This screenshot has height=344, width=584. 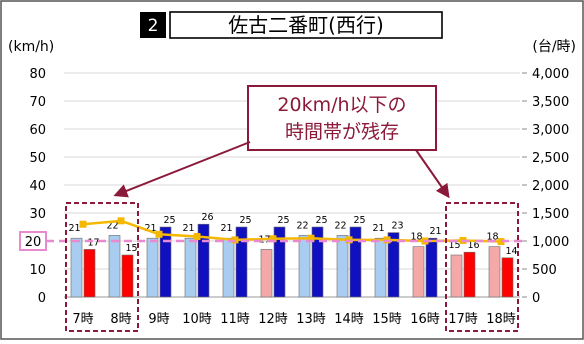 I want to click on reference-marker-label: 20, so click(x=33, y=242).